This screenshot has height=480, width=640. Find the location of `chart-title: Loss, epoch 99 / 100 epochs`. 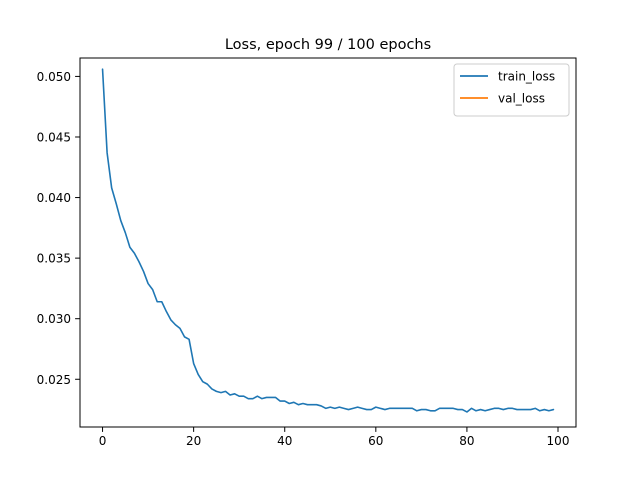

chart-title: Loss, epoch 99 / 100 epochs is located at coordinates (328, 45).